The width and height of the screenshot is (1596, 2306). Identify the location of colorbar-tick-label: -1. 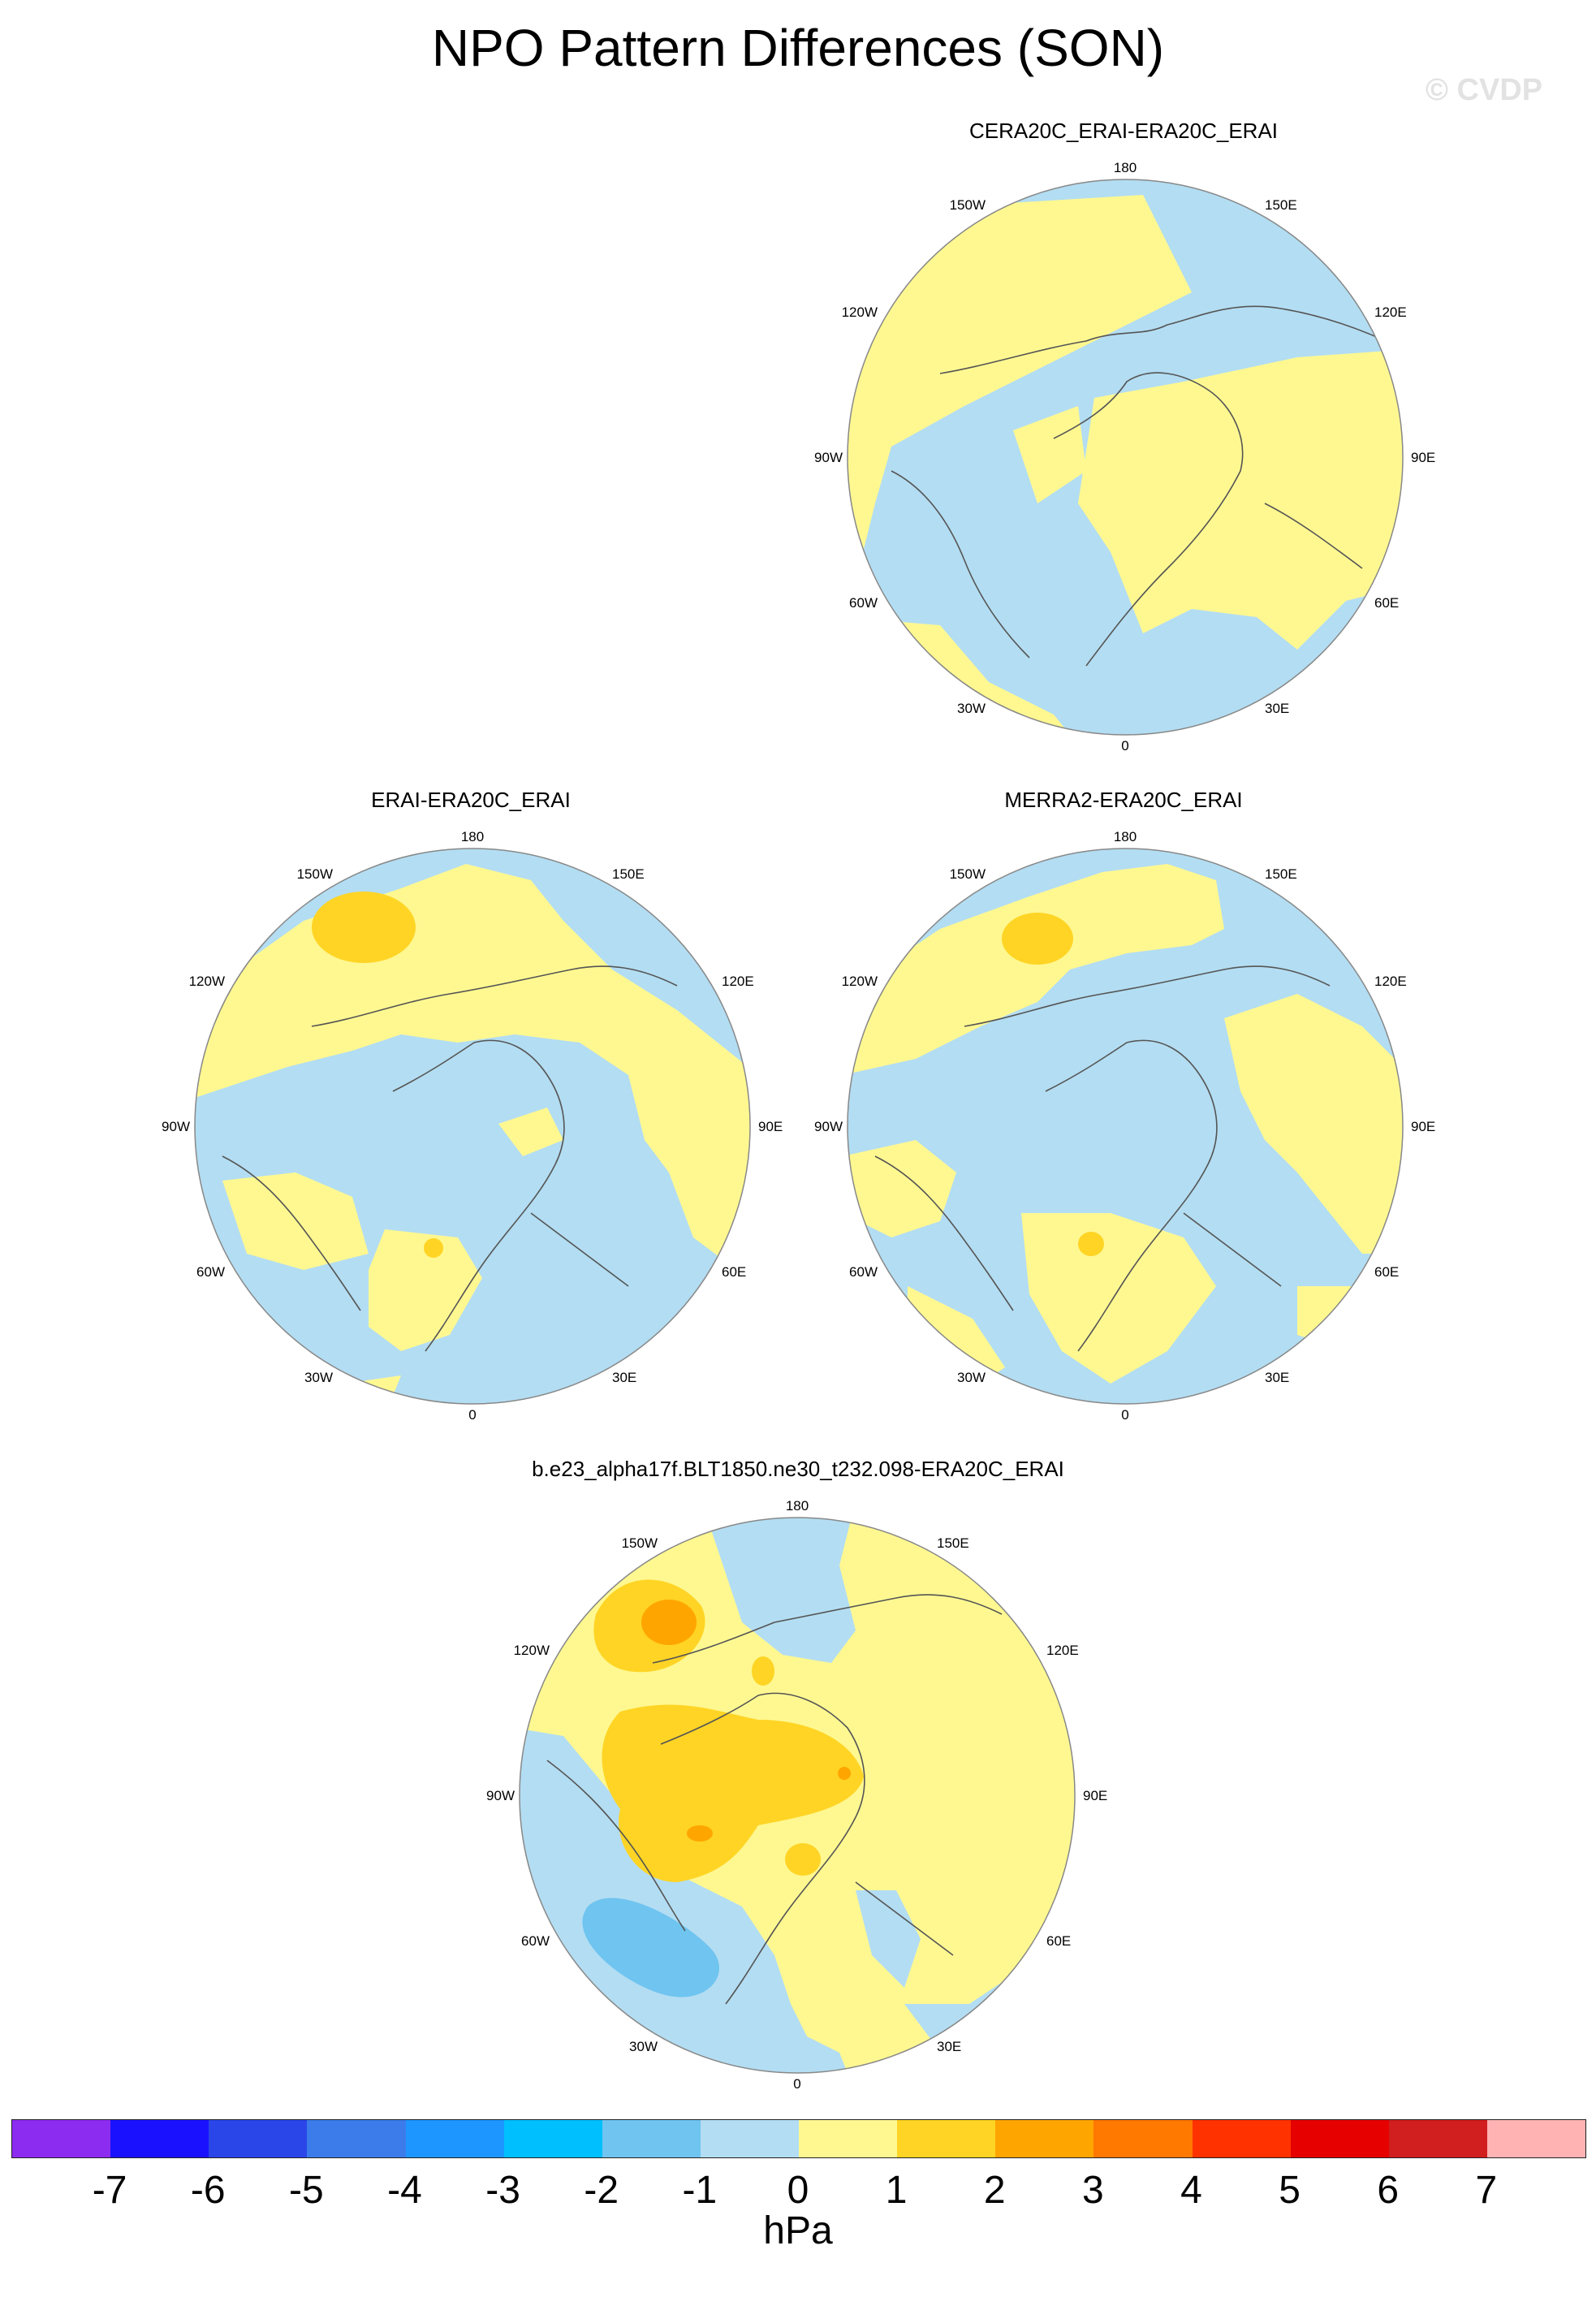
(700, 2190).